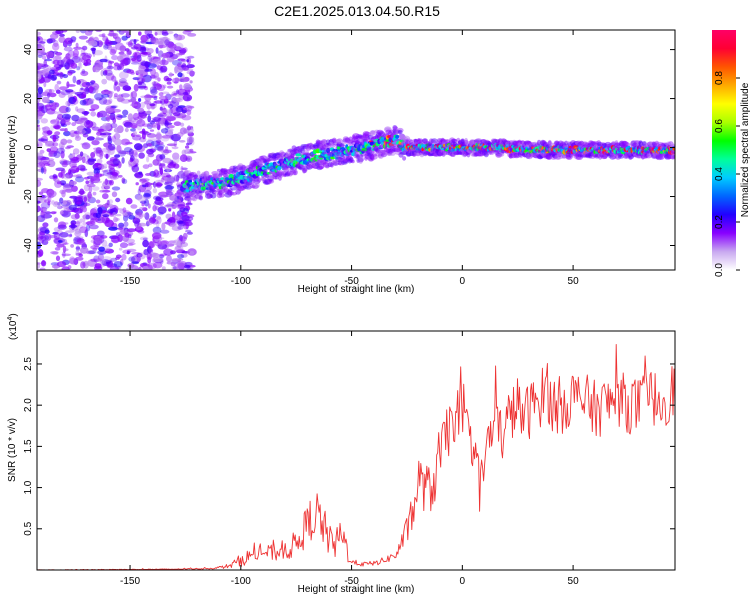 This screenshot has height=600, width=750. Describe the element at coordinates (10, 319) in the screenshot. I see `snr-scale-exponent: 4` at that location.